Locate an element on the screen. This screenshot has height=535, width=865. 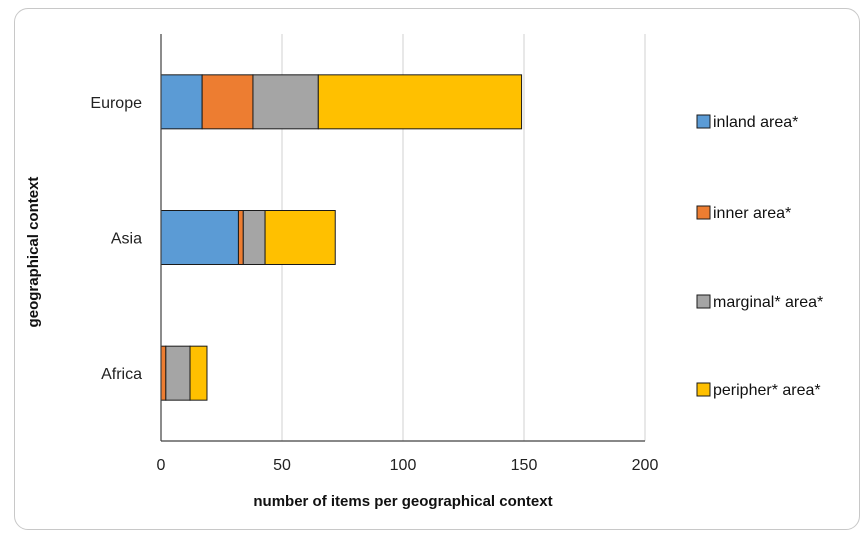
bar-africa-peripher-area is located at coordinates (198, 373).